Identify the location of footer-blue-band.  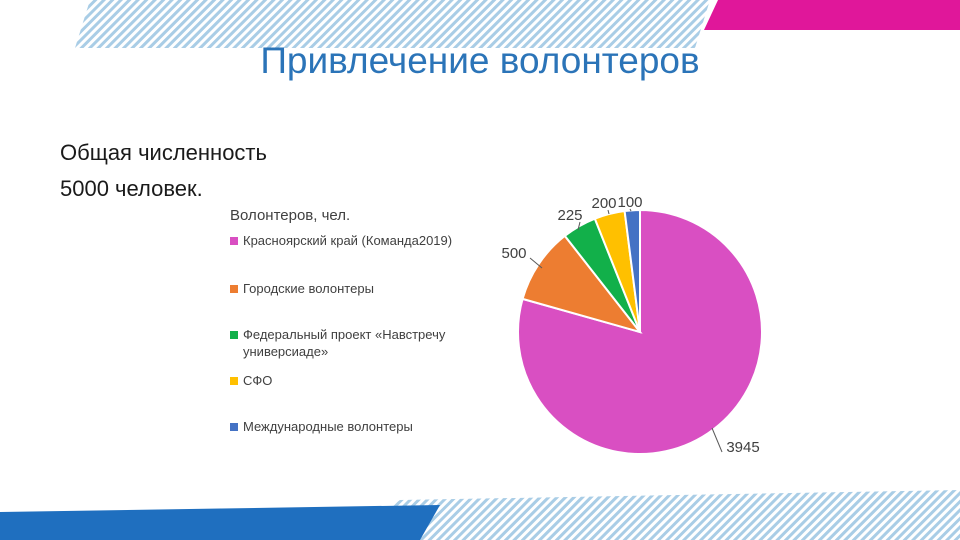
(220, 522).